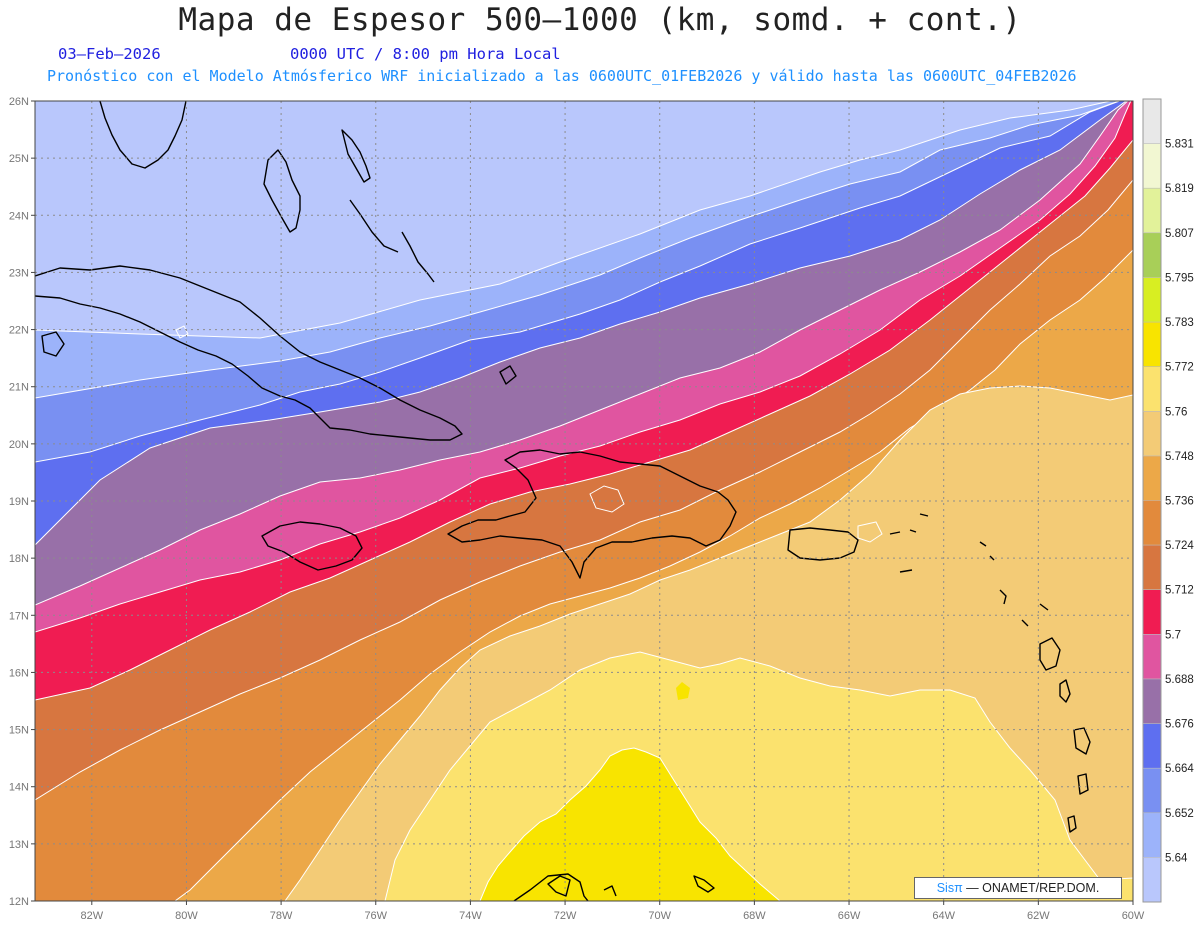 This screenshot has width=1200, height=927. What do you see at coordinates (1179, 368) in the screenshot?
I see `colorbar-label: 5.772` at bounding box center [1179, 368].